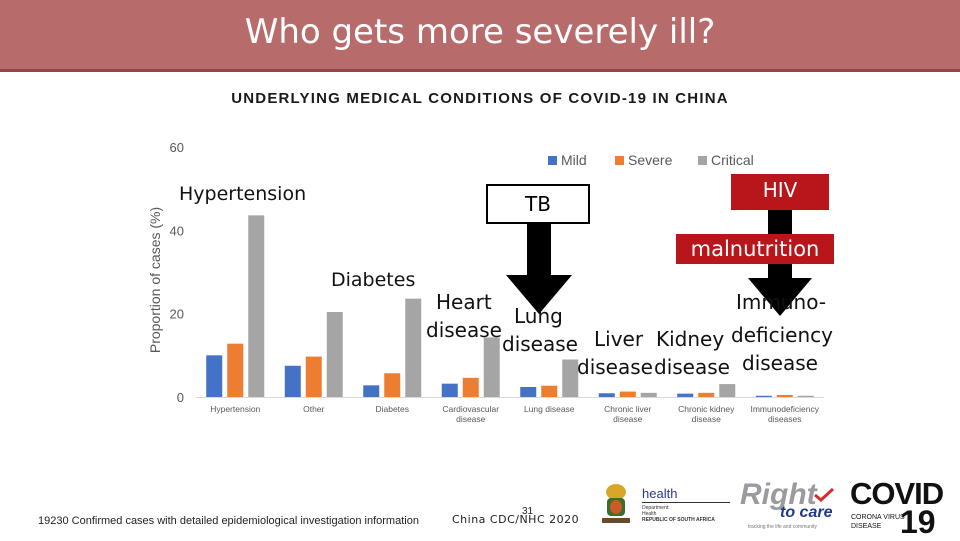  I want to click on malnutrition-label: malnutrition, so click(755, 249).